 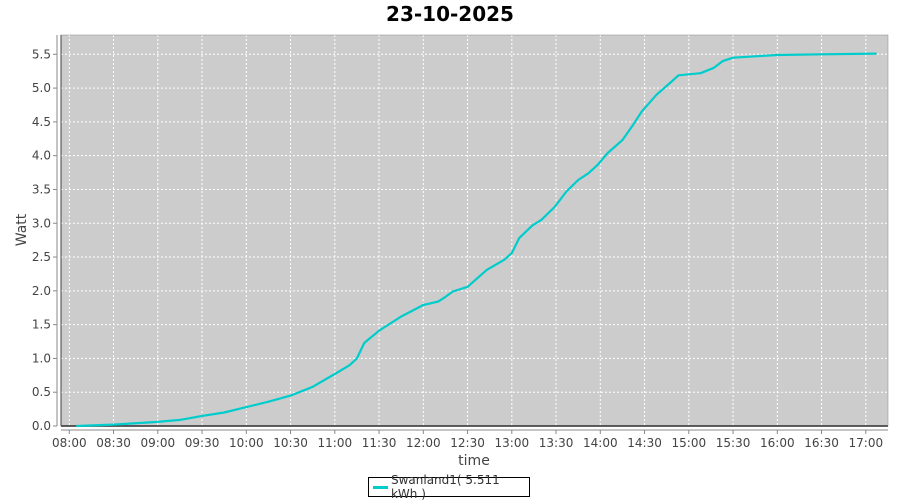 I want to click on x-tick-label: 16:00, so click(x=777, y=443).